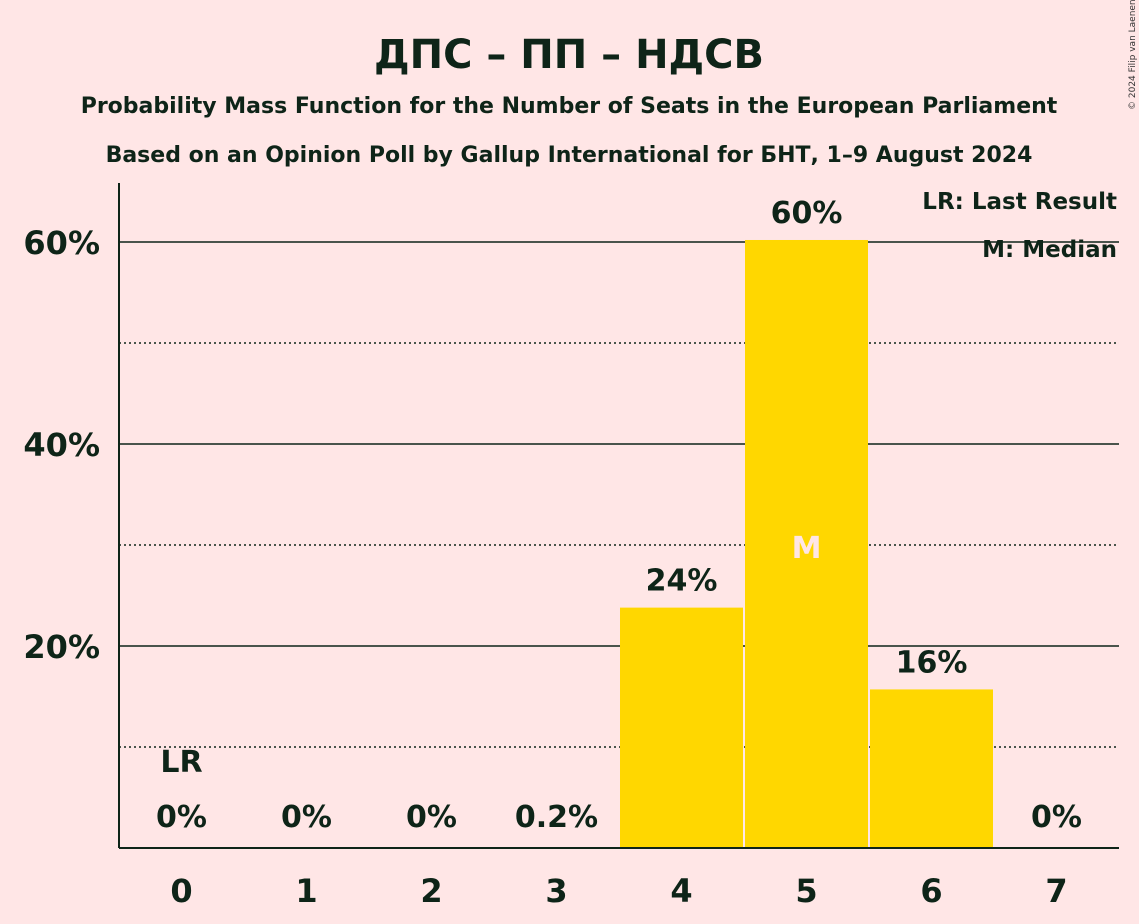  What do you see at coordinates (807, 213) in the screenshot?
I see `data-label: 60%` at bounding box center [807, 213].